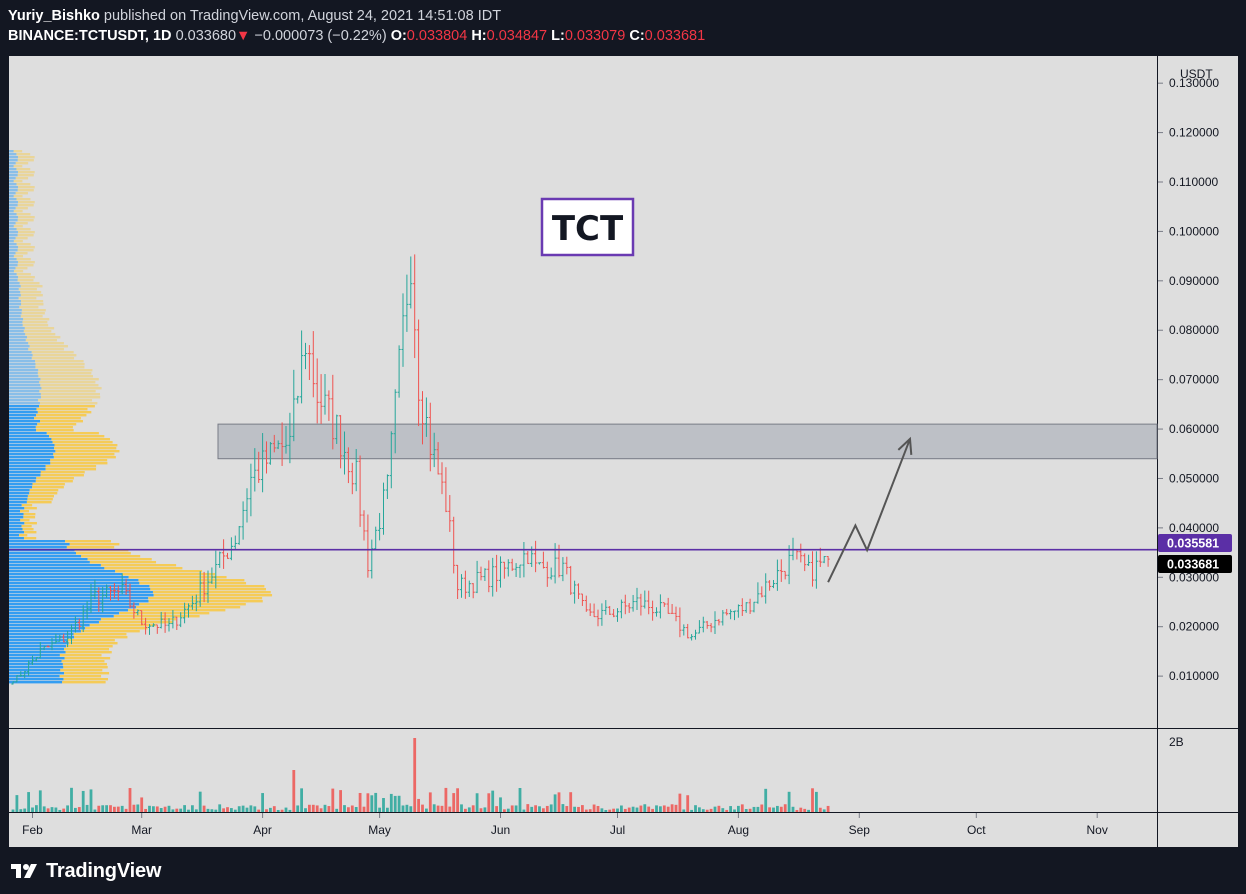 Image resolution: width=1246 pixels, height=894 pixels. What do you see at coordinates (1195, 564) in the screenshot?
I see `last-price-tag: 0.033681` at bounding box center [1195, 564].